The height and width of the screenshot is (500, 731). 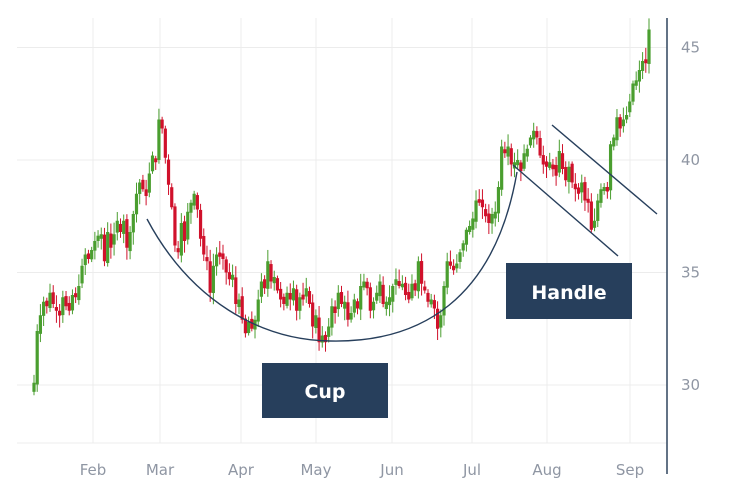 What do you see at coordinates (604, 169) in the screenshot?
I see `handle-upper-trendline` at bounding box center [604, 169].